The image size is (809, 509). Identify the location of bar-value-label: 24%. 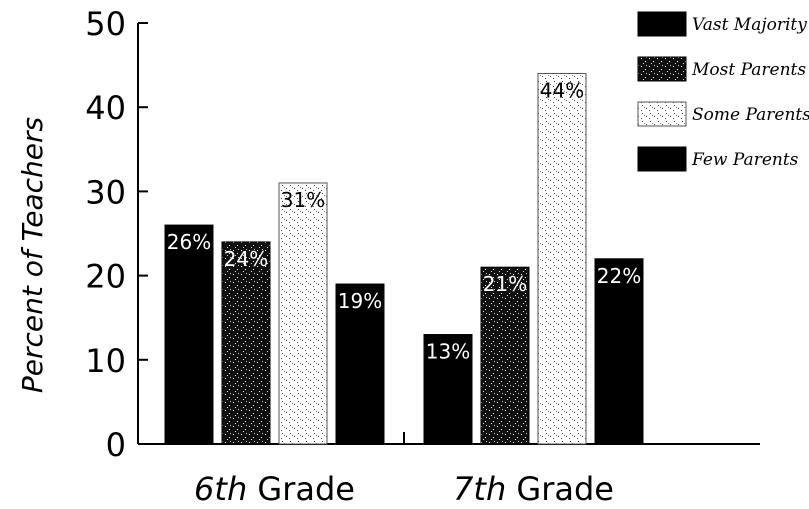
(246, 259).